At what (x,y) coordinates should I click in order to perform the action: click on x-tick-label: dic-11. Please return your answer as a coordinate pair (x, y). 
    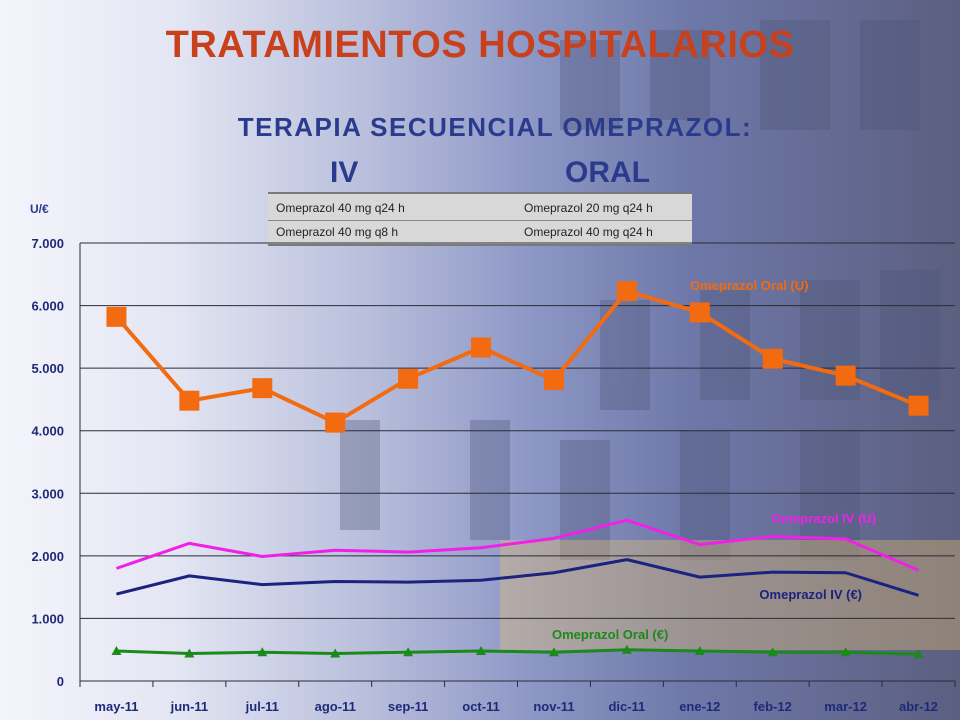
    Looking at the image, I should click on (626, 706).